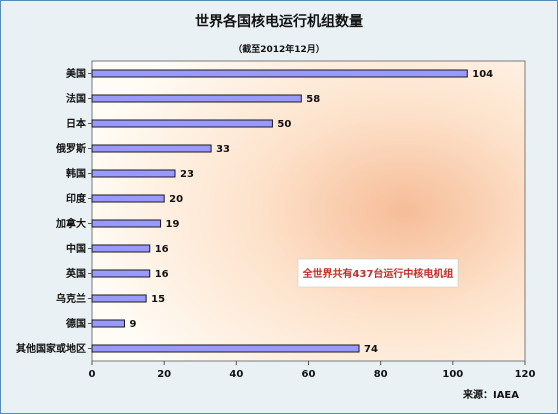 The width and height of the screenshot is (558, 414). Describe the element at coordinates (70, 223) in the screenshot. I see `category-label: 加拿大` at that location.